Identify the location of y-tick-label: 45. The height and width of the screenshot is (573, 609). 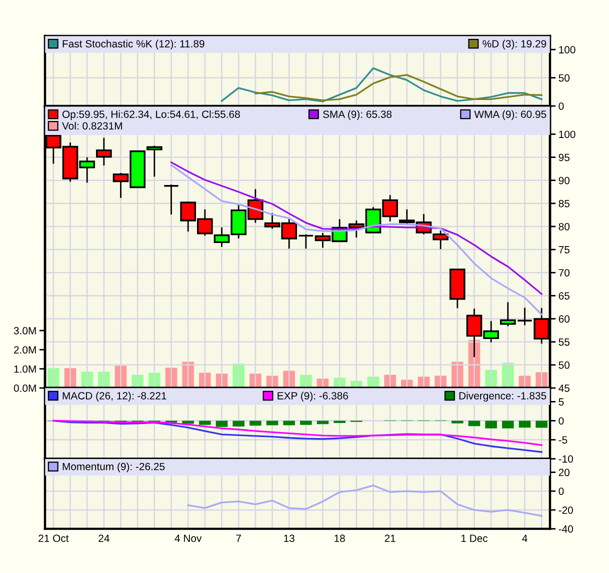
(564, 388).